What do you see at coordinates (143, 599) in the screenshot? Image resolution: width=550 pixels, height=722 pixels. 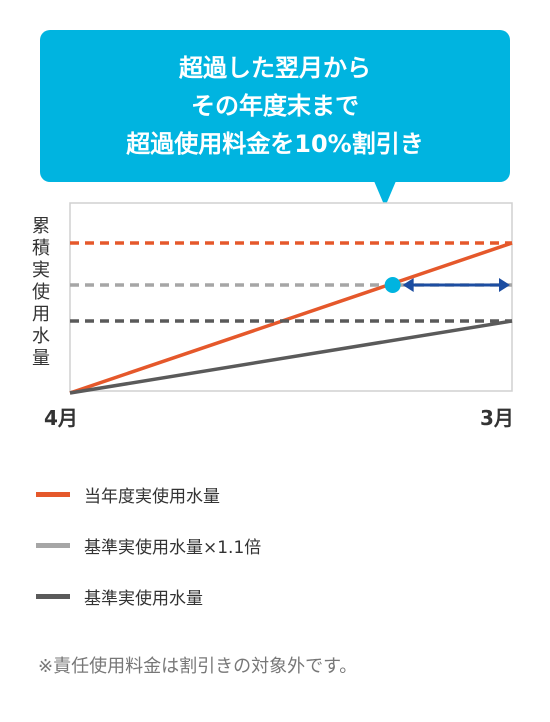 I see `legend-label-standard: 基準実使用水量` at bounding box center [143, 599].